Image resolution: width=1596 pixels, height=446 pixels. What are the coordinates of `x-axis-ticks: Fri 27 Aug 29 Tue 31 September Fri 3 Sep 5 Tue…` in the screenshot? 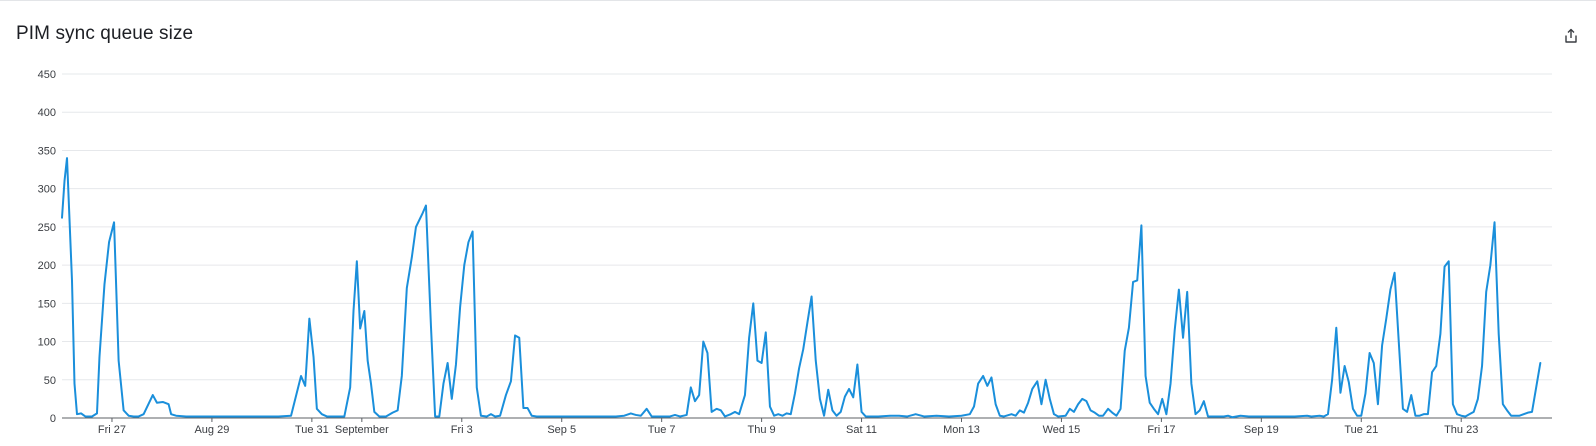 It's located at (788, 427).